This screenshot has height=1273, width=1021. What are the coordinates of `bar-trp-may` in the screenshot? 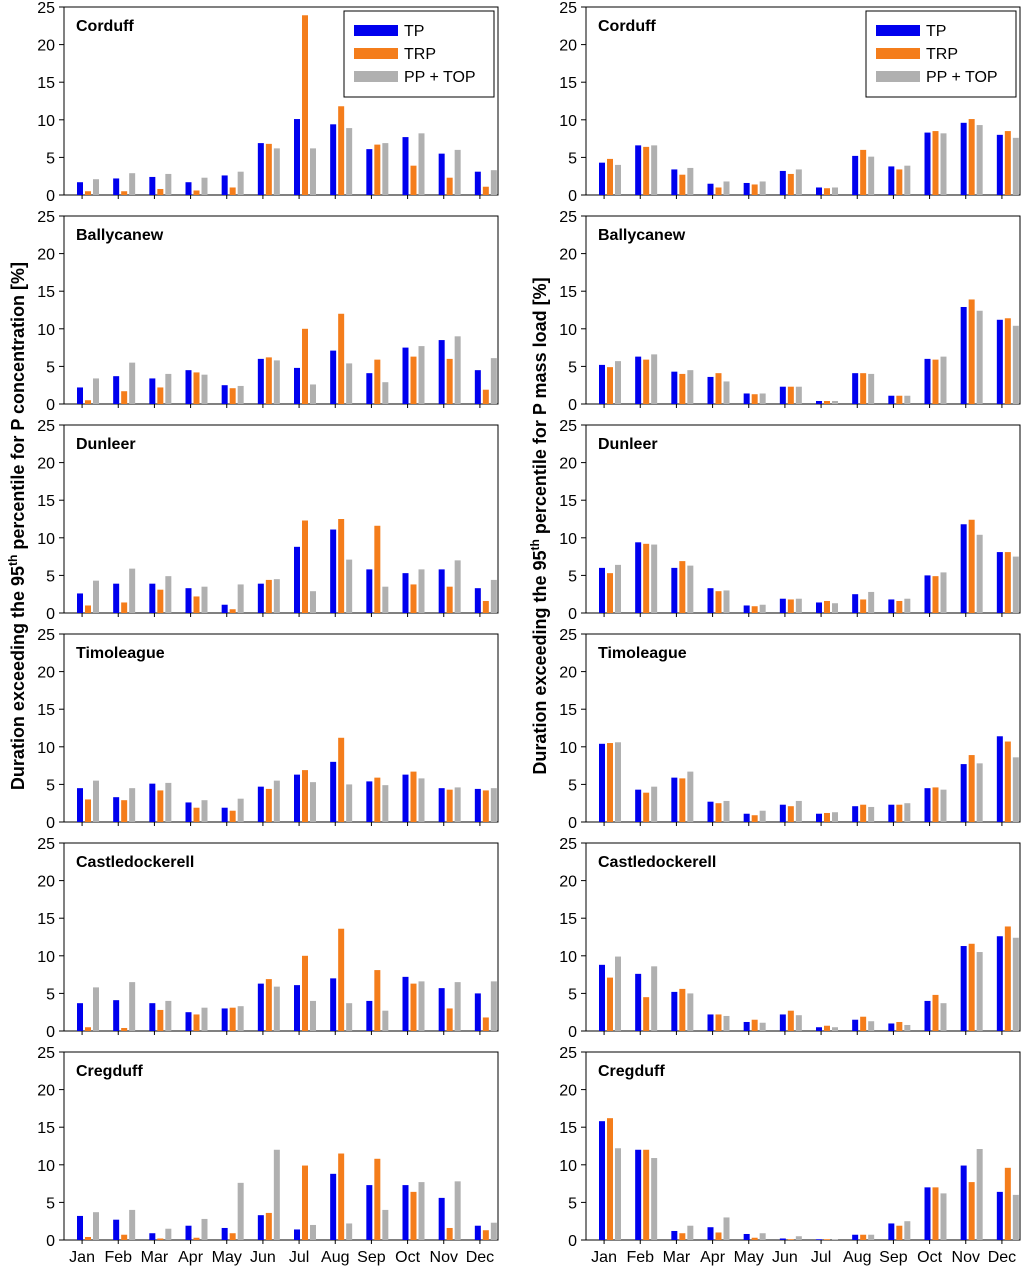 It's located at (754, 189).